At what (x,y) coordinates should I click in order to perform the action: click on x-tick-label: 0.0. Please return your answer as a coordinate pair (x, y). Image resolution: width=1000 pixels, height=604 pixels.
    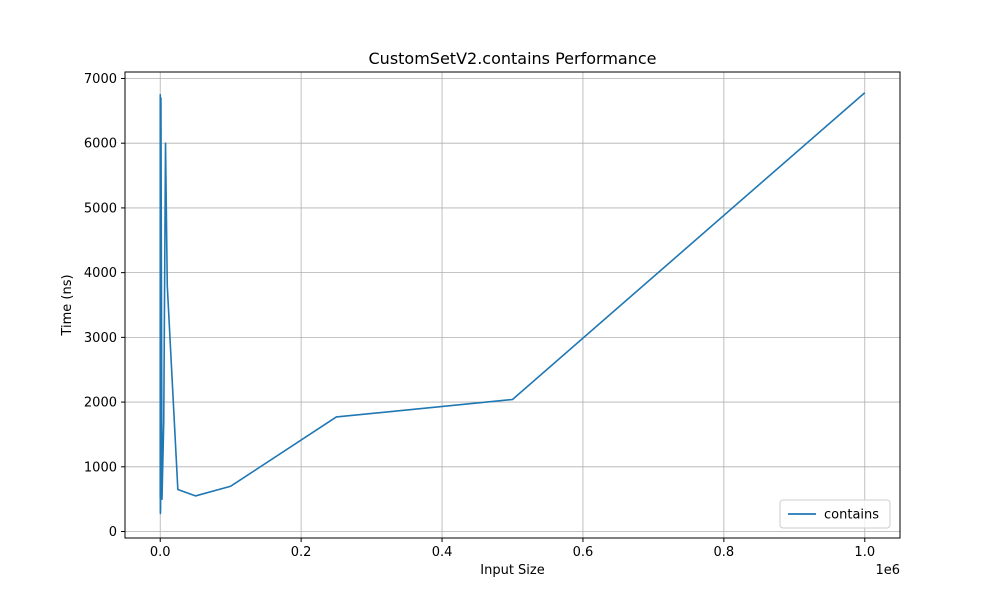
    Looking at the image, I should click on (160, 552).